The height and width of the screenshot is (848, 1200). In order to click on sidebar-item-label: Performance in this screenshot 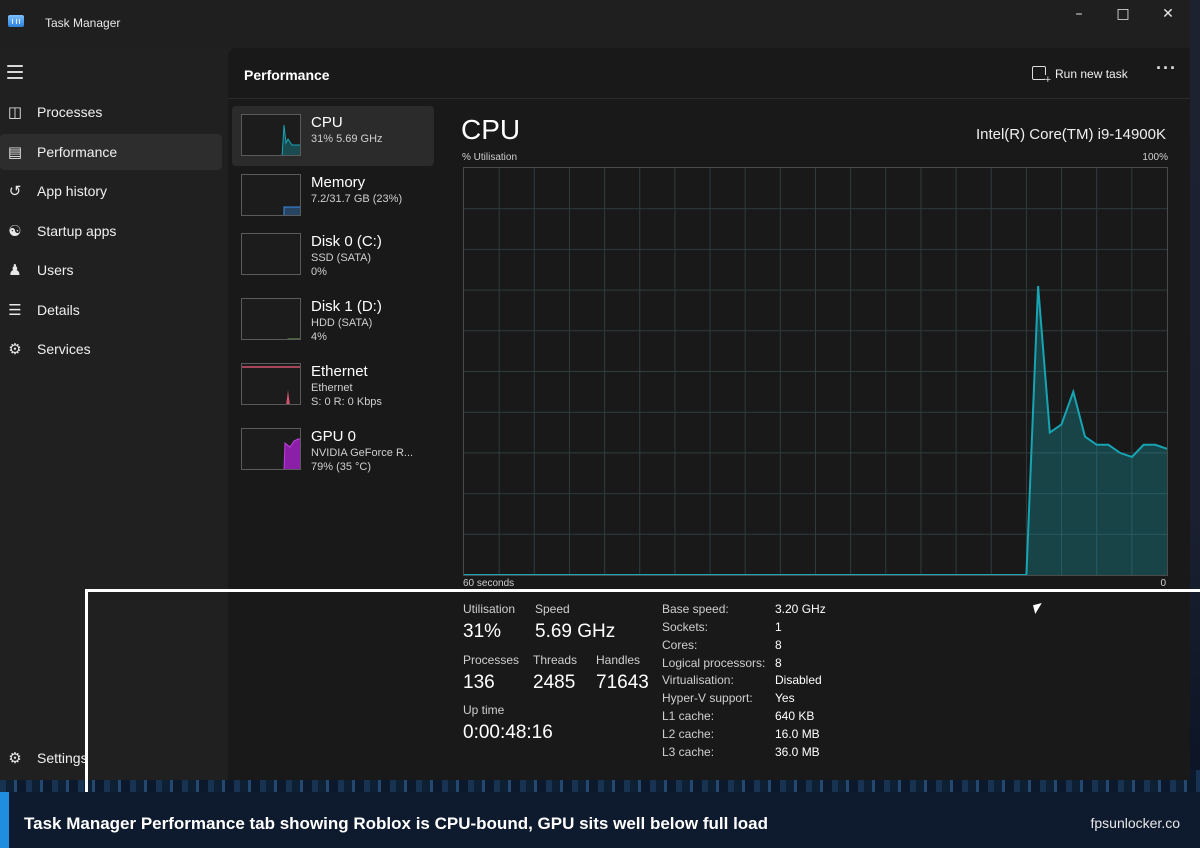, I will do `click(77, 152)`.